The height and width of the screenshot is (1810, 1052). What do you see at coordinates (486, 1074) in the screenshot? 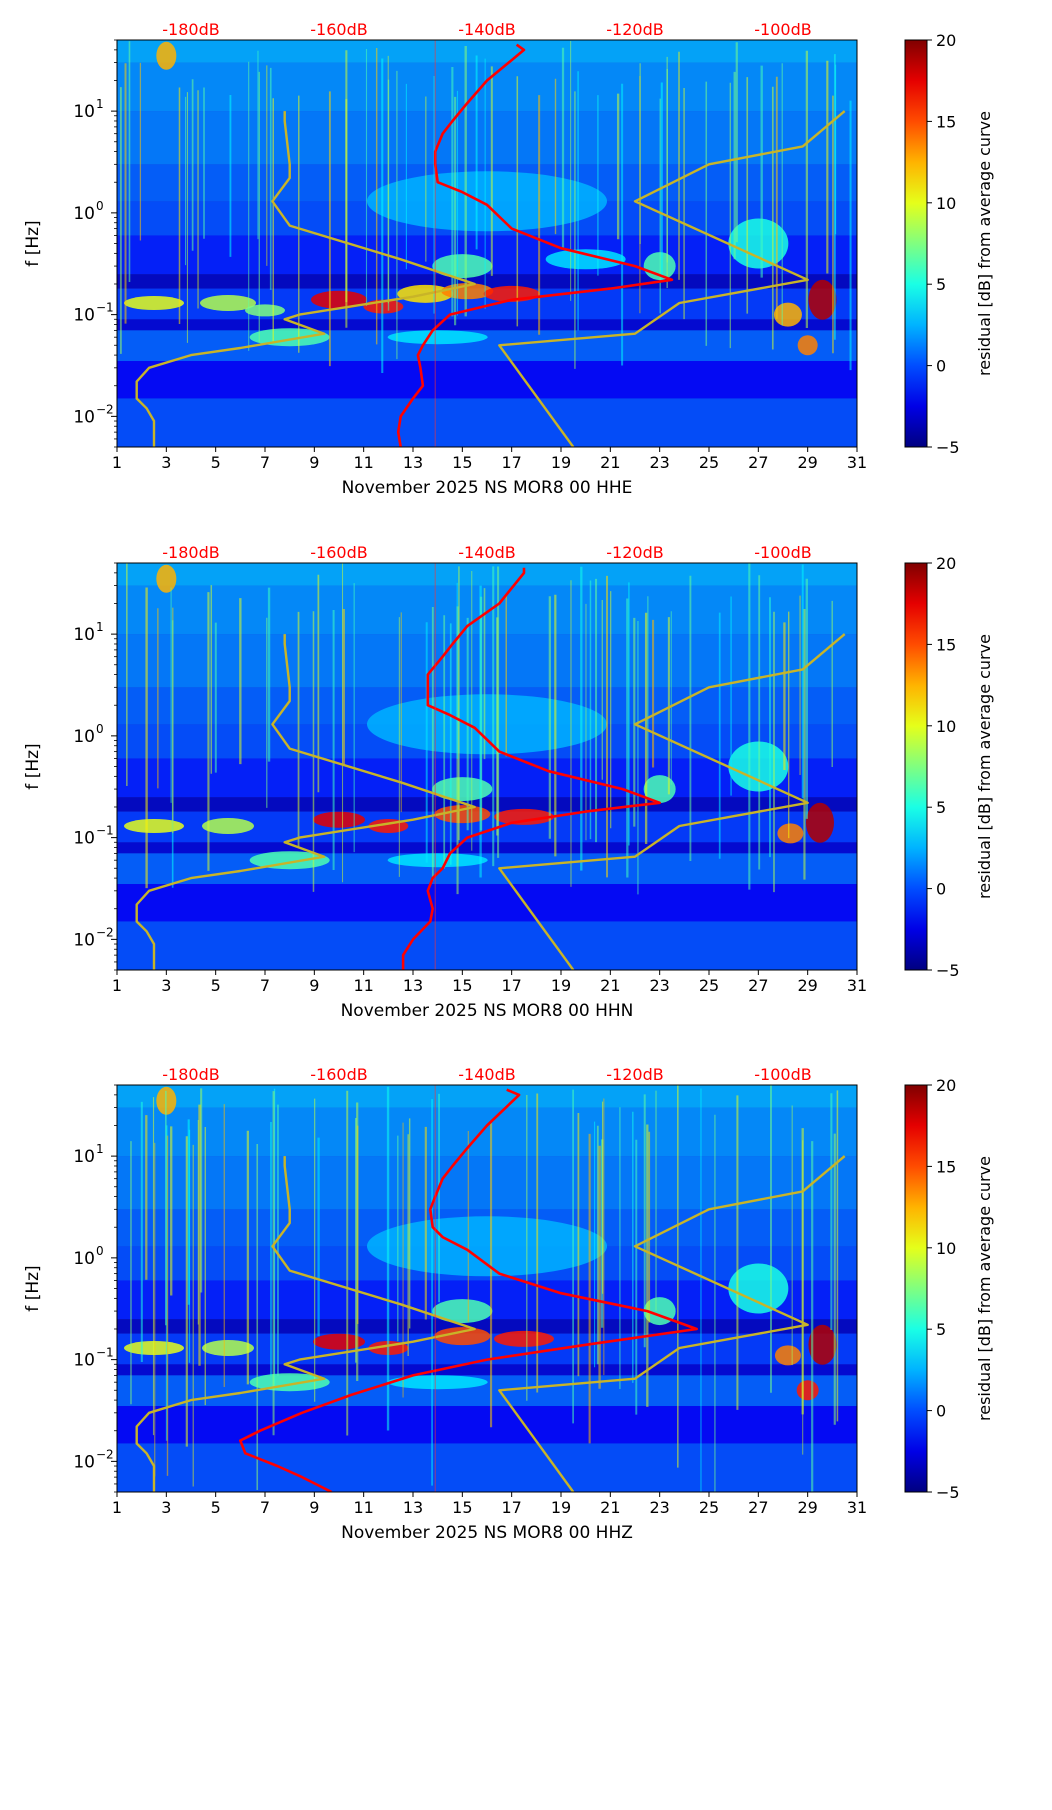
I see `top-axis-label: -140dB` at bounding box center [486, 1074].